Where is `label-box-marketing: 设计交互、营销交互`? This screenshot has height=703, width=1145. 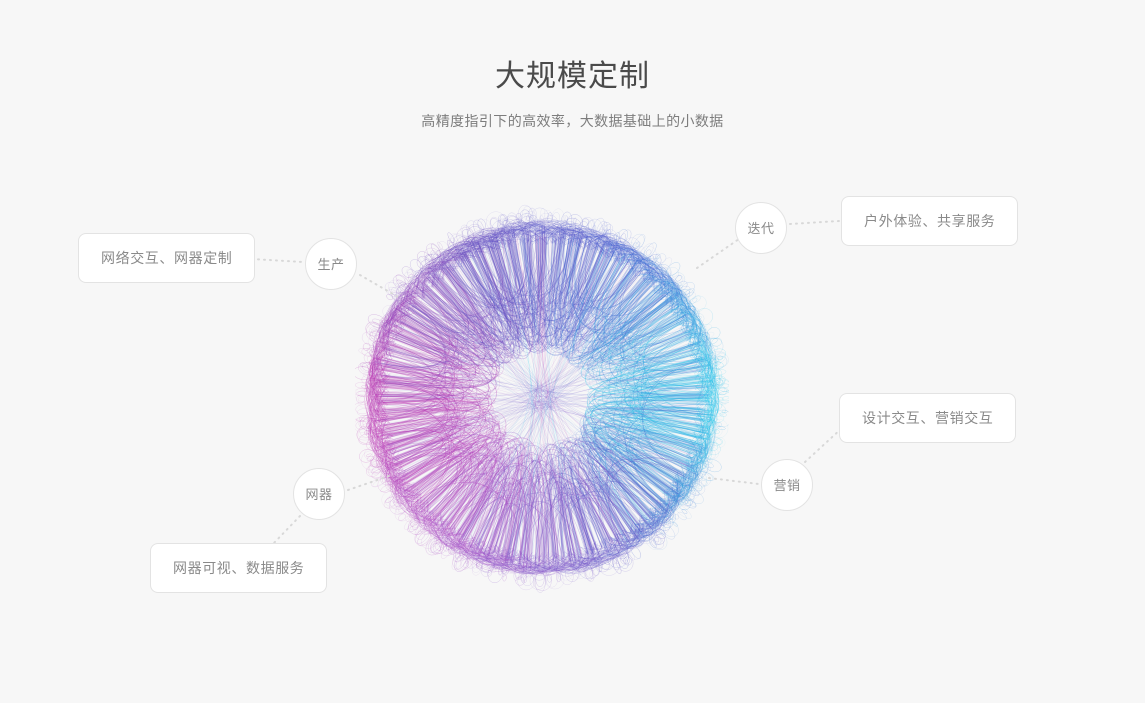
label-box-marketing: 设计交互、营销交互 is located at coordinates (928, 418).